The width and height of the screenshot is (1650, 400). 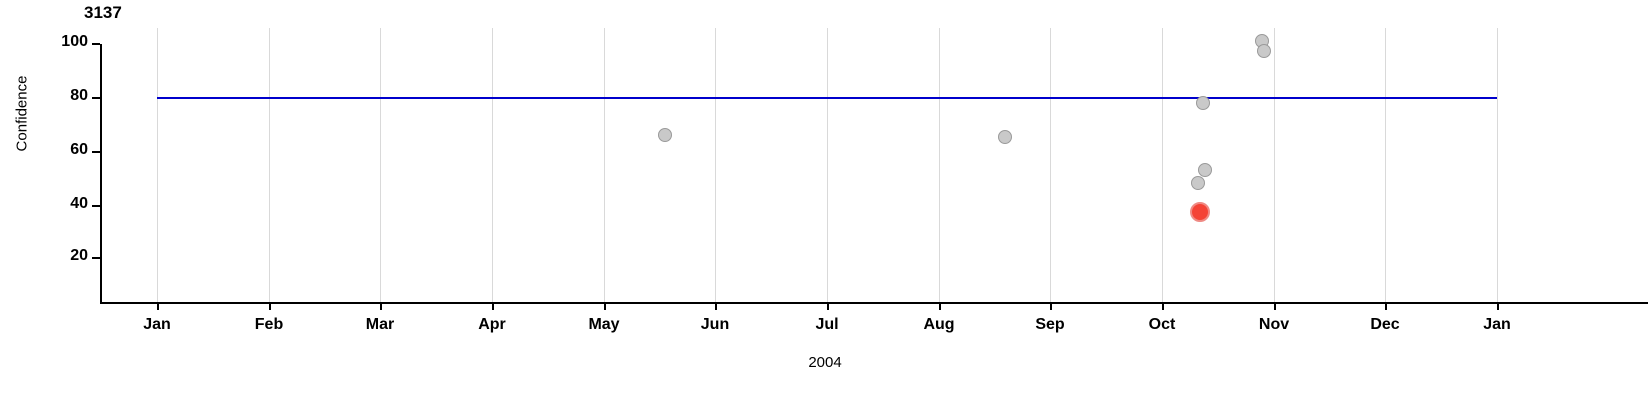 I want to click on x-axis-tick-label: Mar, so click(x=380, y=324).